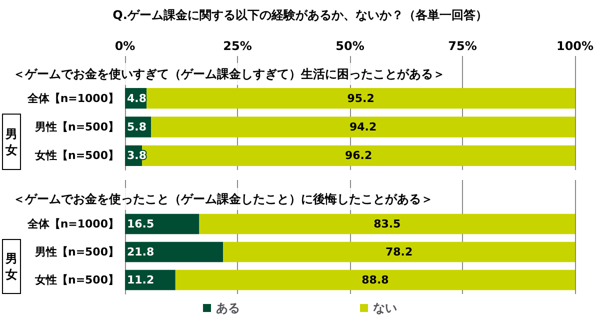  Describe the element at coordinates (399, 252) in the screenshot. I see `data-label: 78.2` at that location.